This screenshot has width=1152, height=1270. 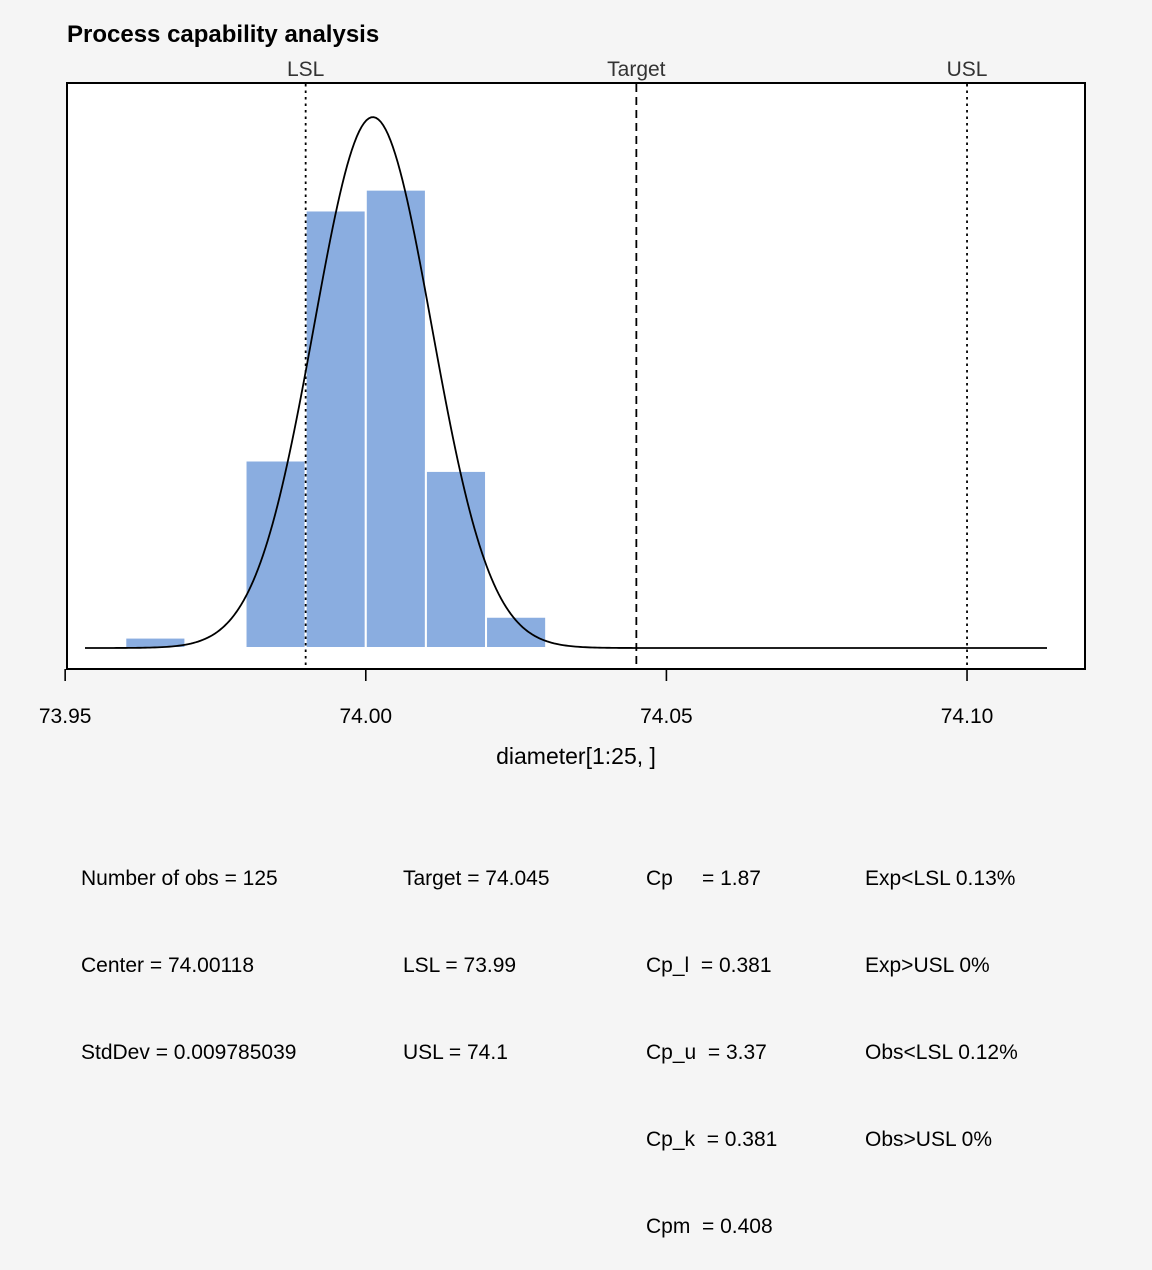 I want to click on stat-line: Cp_k = 0.381, so click(x=712, y=1139).